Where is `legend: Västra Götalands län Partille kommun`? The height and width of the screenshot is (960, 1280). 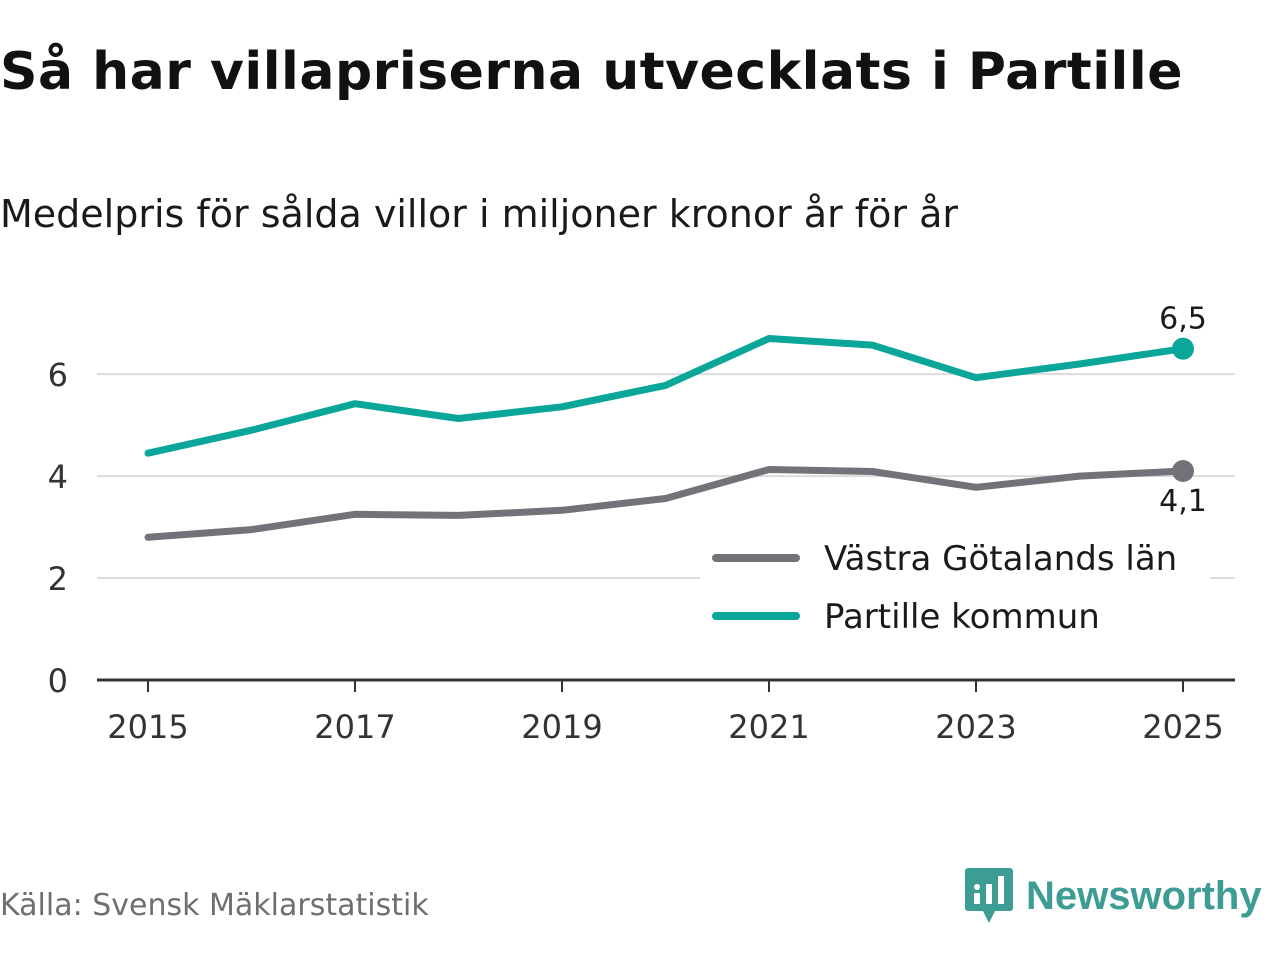 legend: Västra Götalands län Partille kommun is located at coordinates (955, 589).